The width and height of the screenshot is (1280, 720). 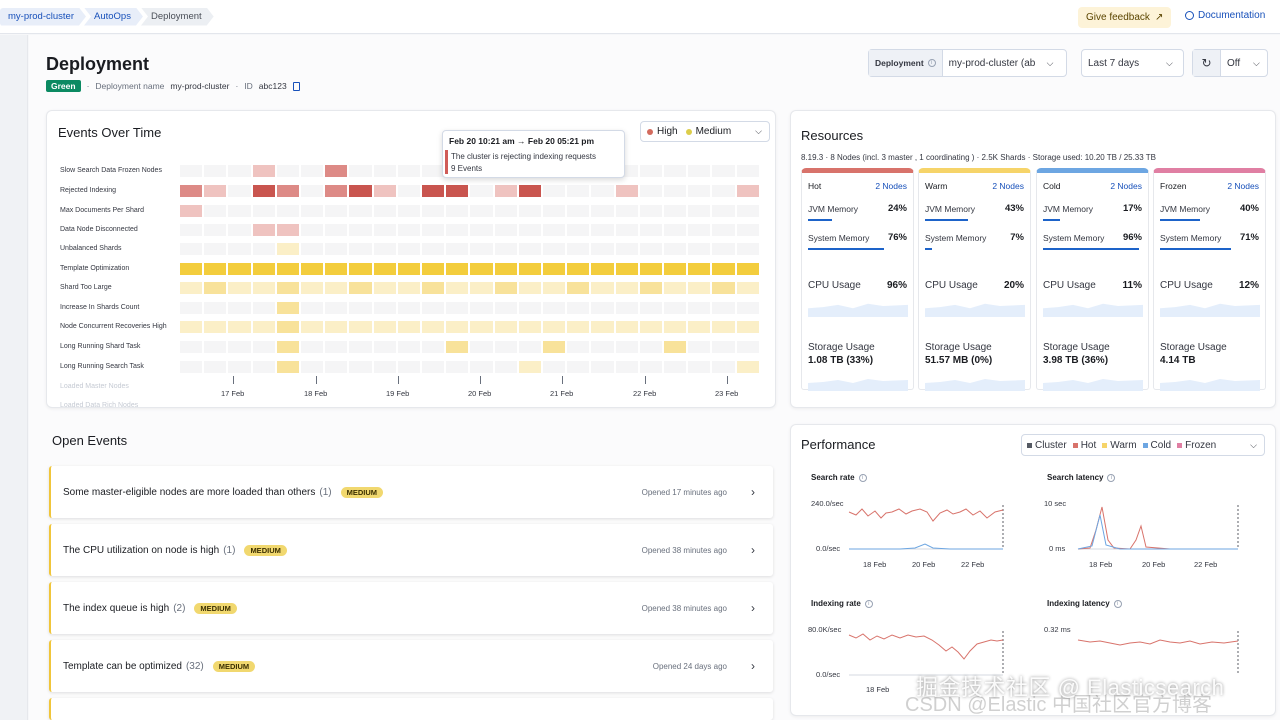 What do you see at coordinates (1225, 15) in the screenshot?
I see `documentation-link: Documentation` at bounding box center [1225, 15].